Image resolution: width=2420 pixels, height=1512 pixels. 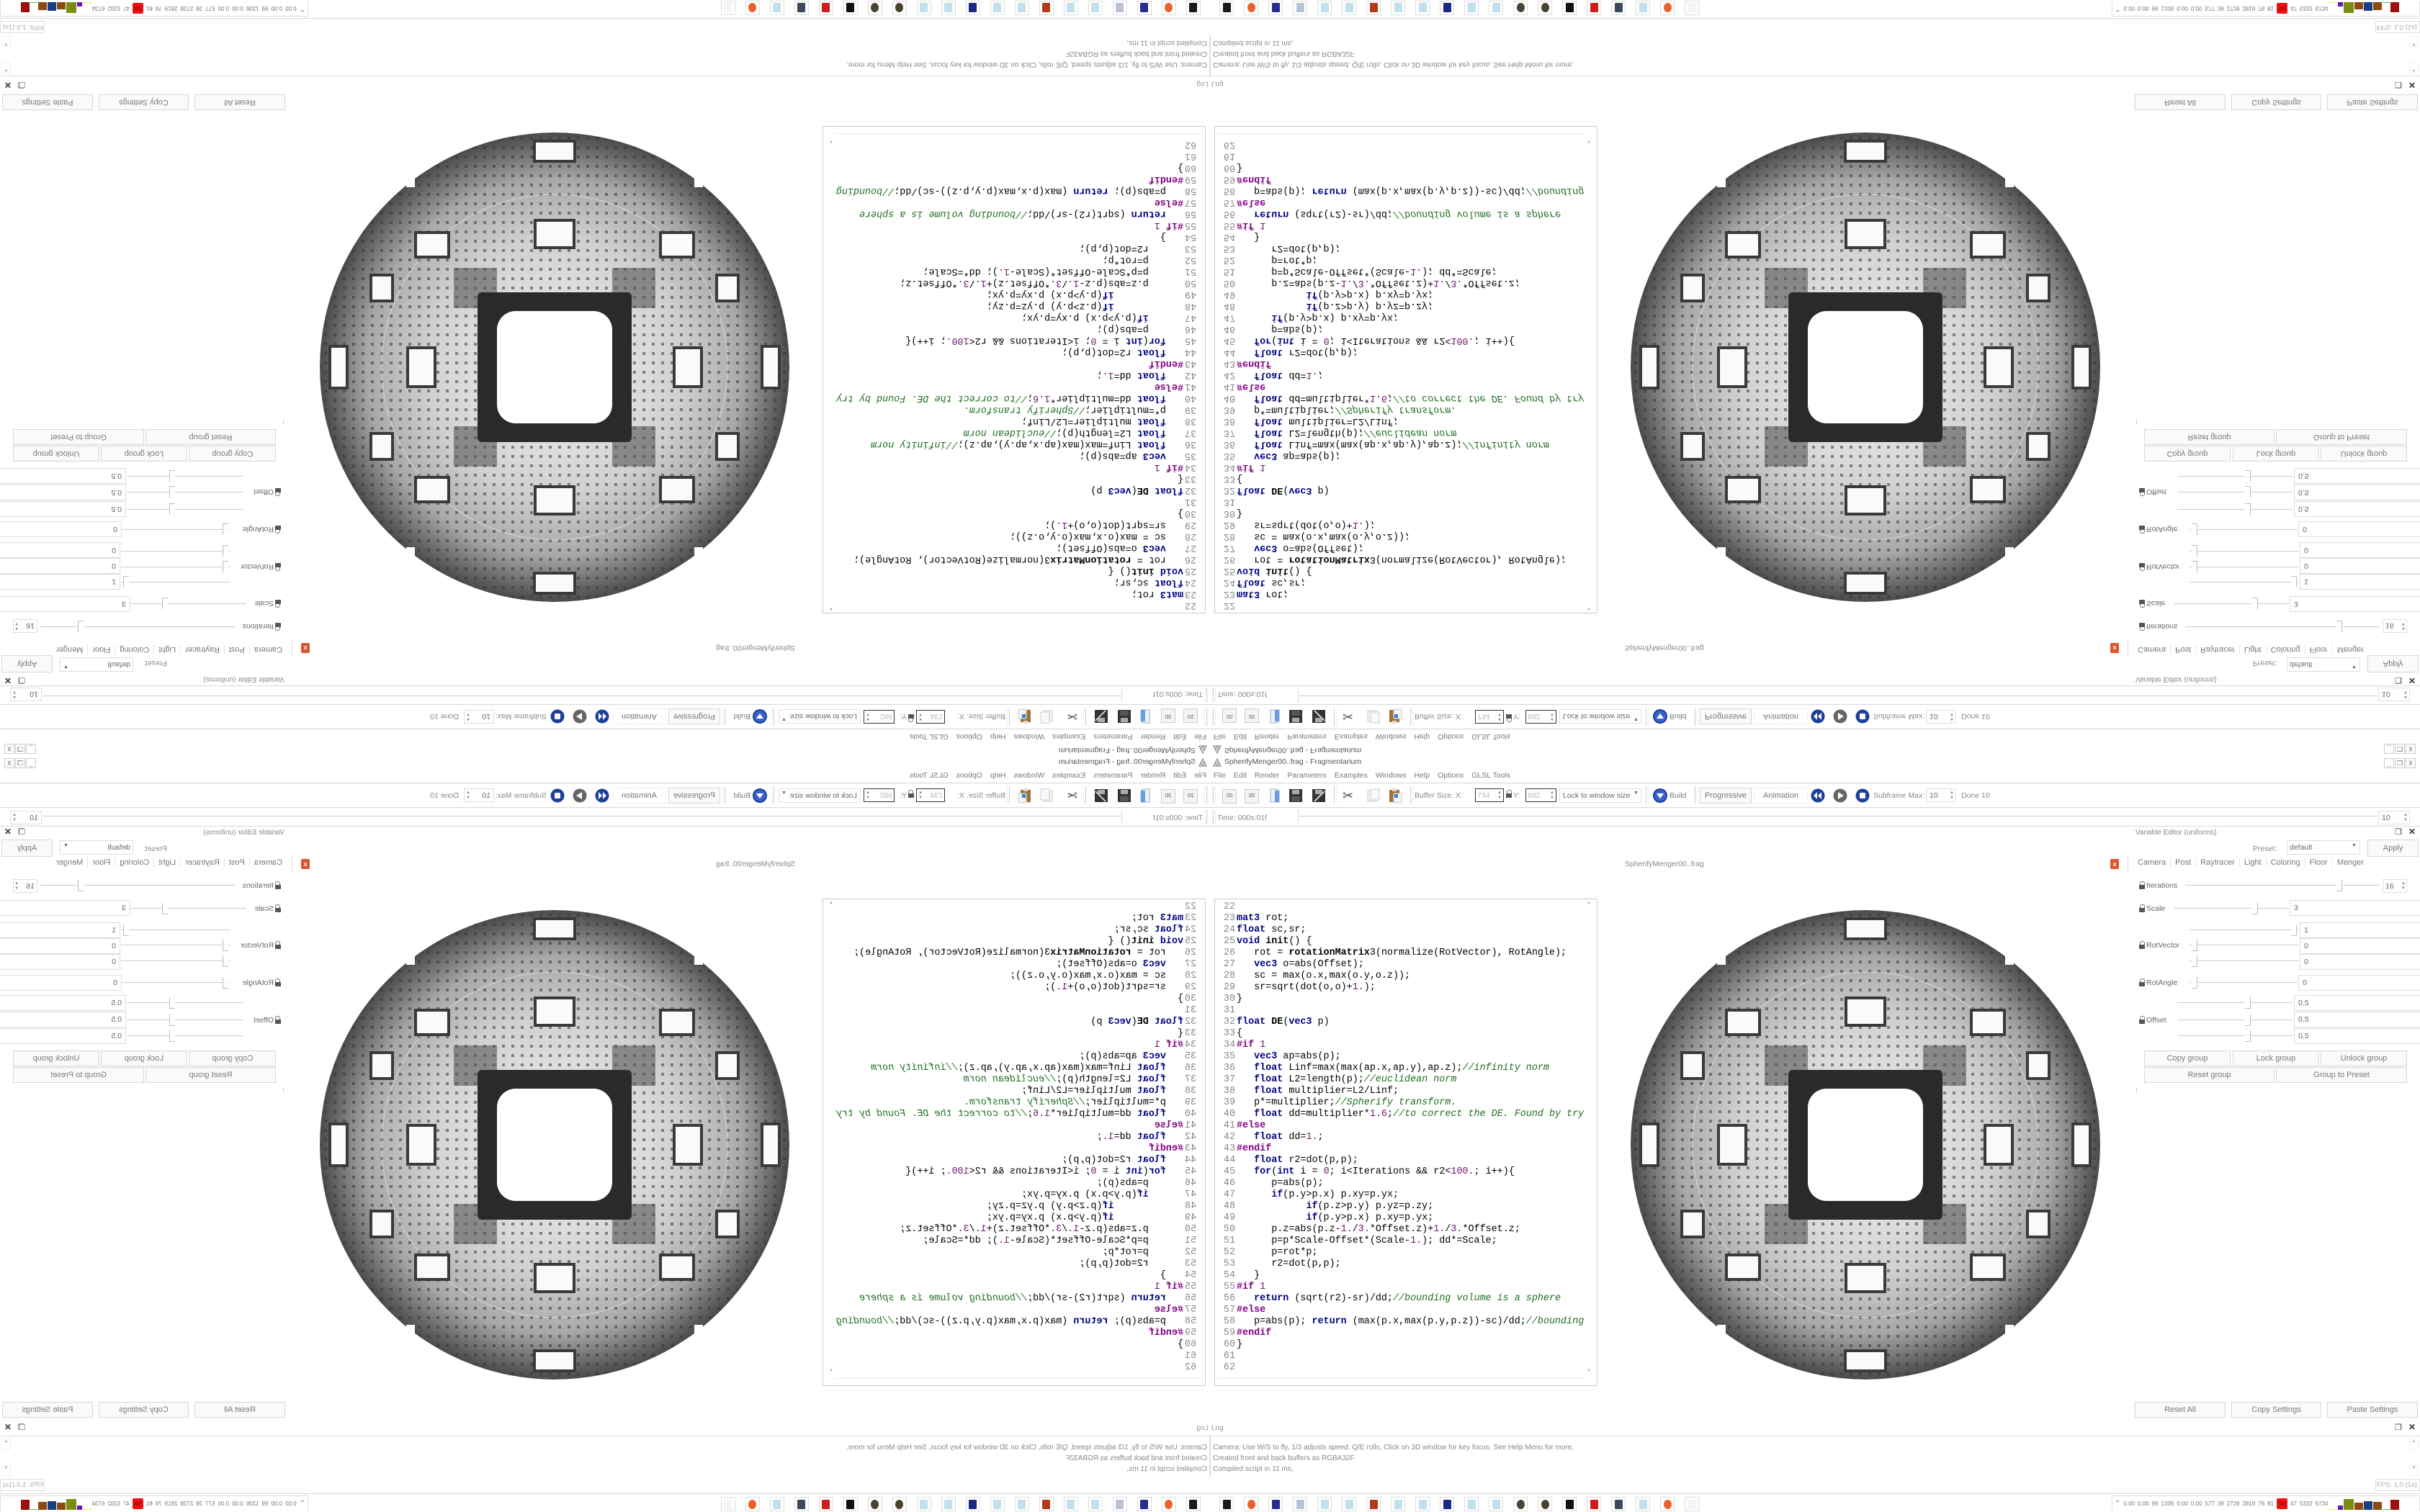 I want to click on bug-icon, so click(x=1373, y=8).